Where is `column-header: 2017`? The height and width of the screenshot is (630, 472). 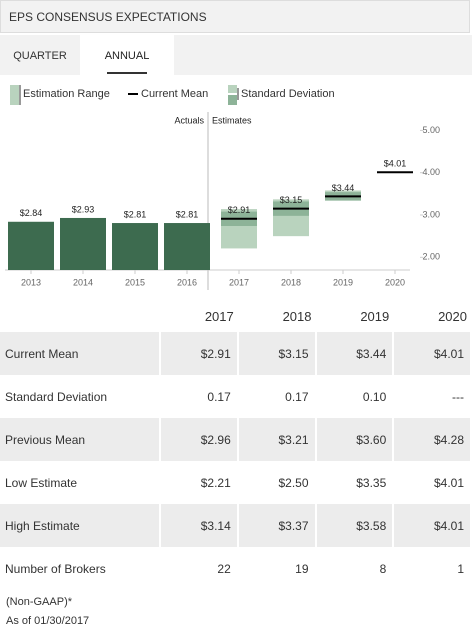 column-header: 2017 is located at coordinates (219, 316).